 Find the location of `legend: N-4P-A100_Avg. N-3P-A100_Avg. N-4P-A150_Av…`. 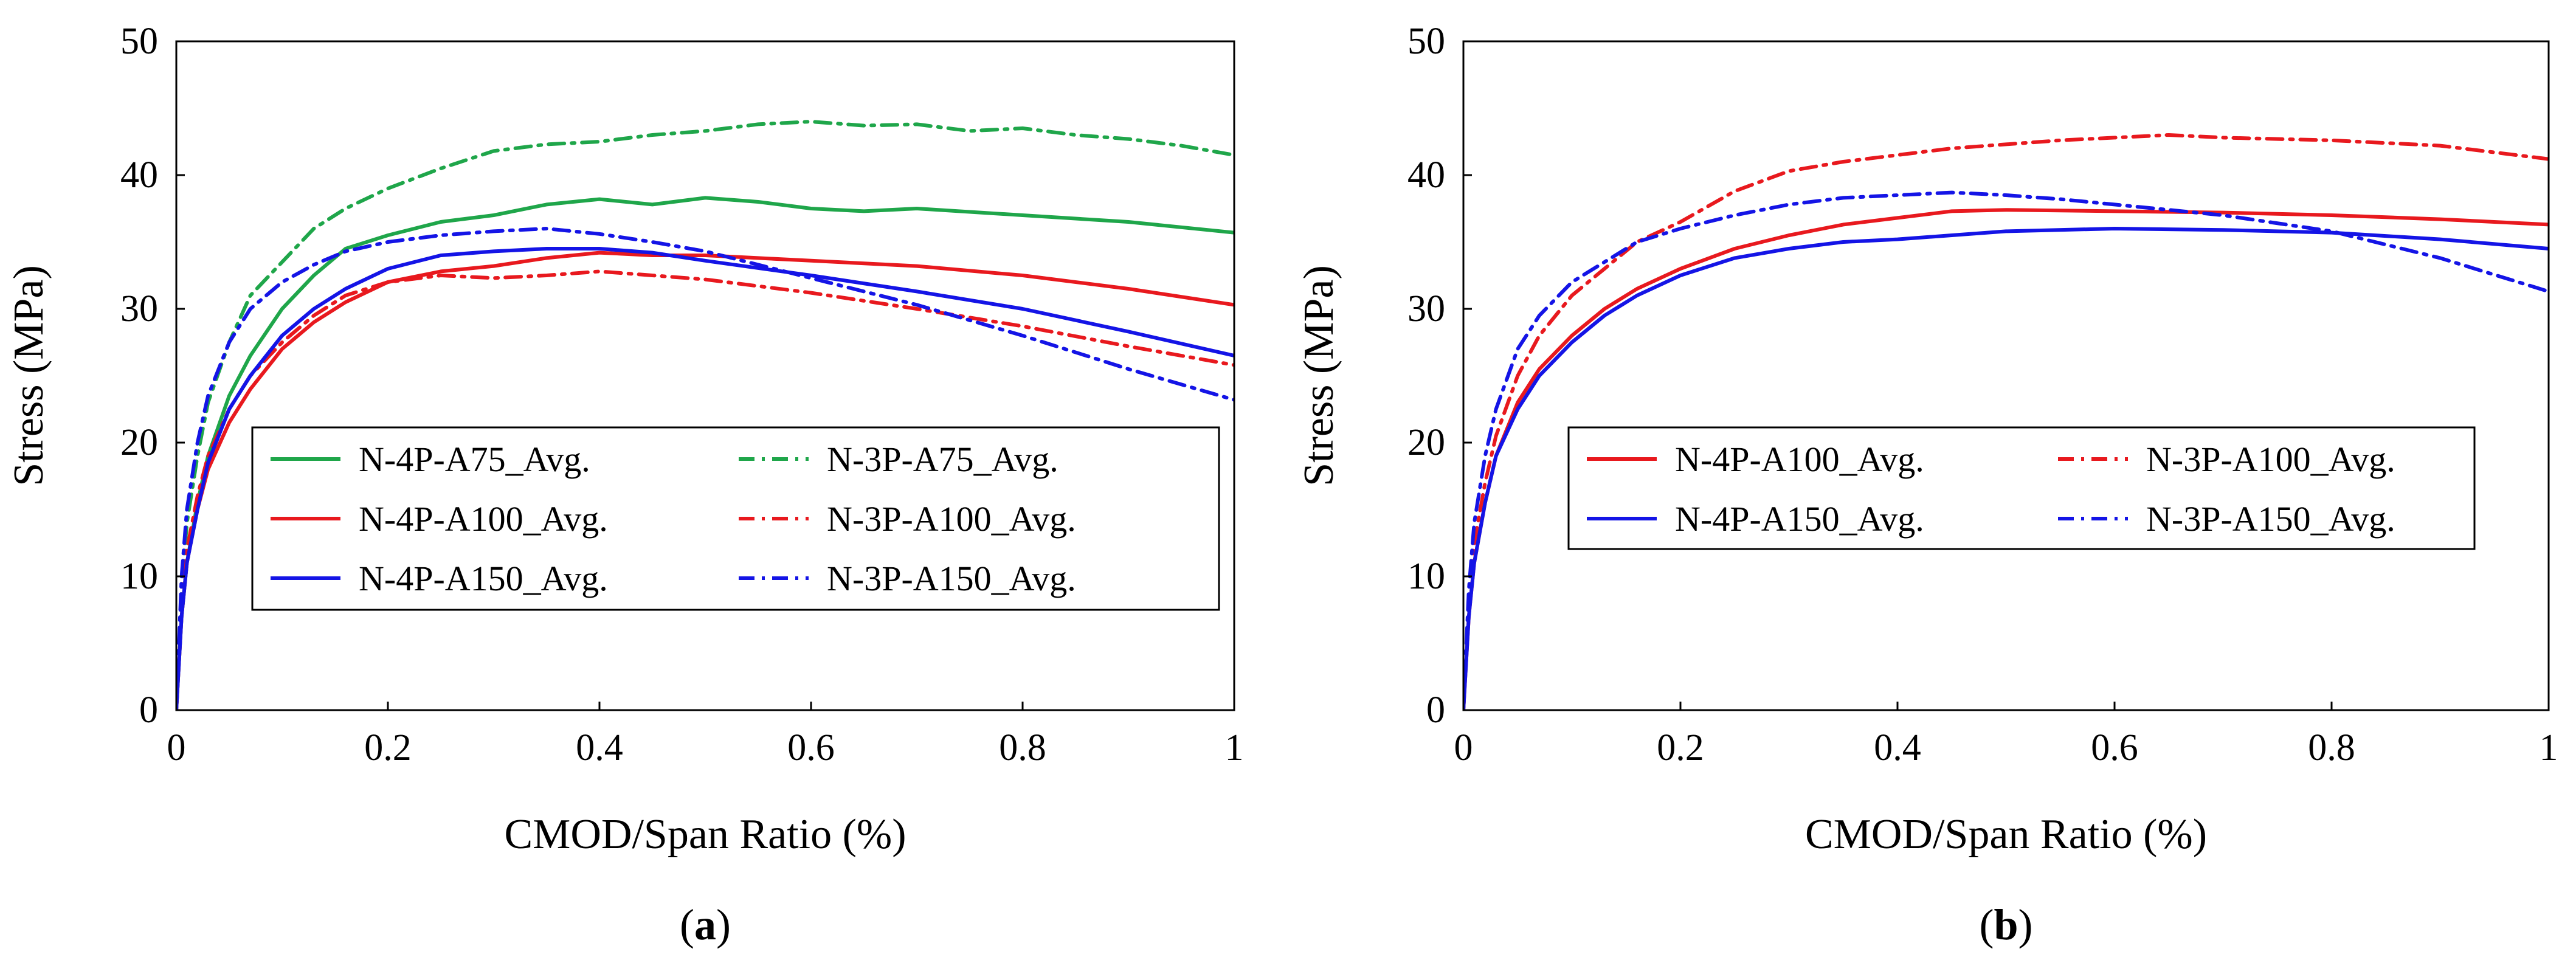

legend: N-4P-A100_Avg. N-3P-A100_Avg. N-4P-A150_Av… is located at coordinates (2022, 488).